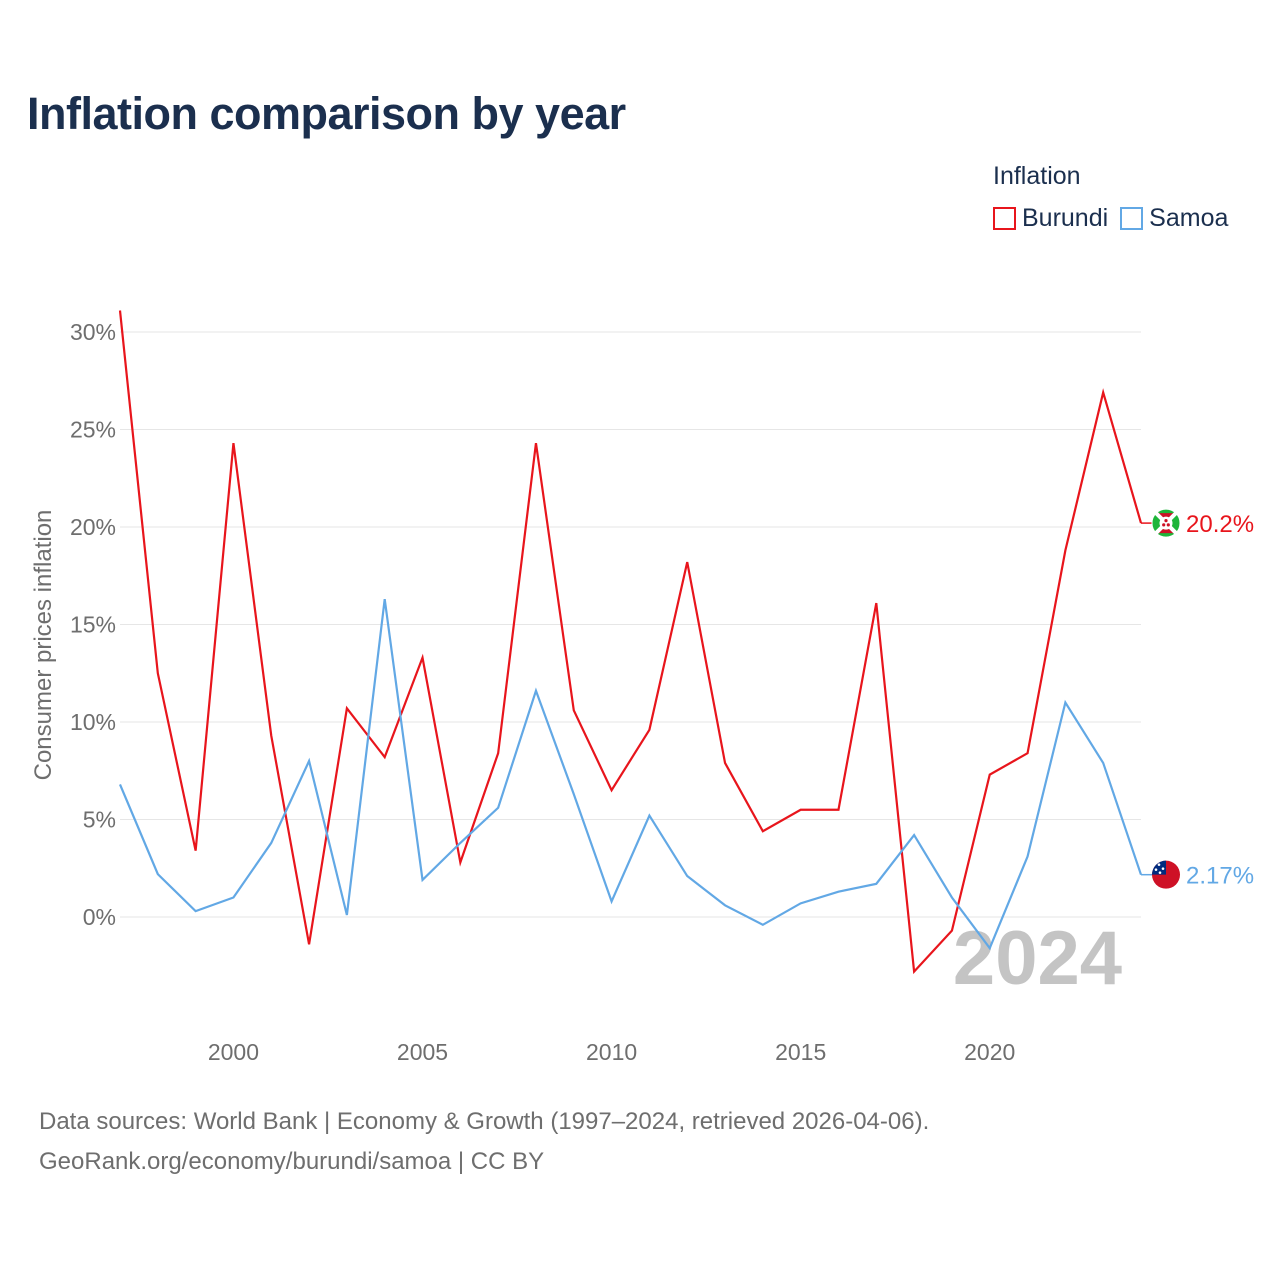 Image resolution: width=1280 pixels, height=1280 pixels. I want to click on legend-item-burundi: Burundi, so click(1050, 218).